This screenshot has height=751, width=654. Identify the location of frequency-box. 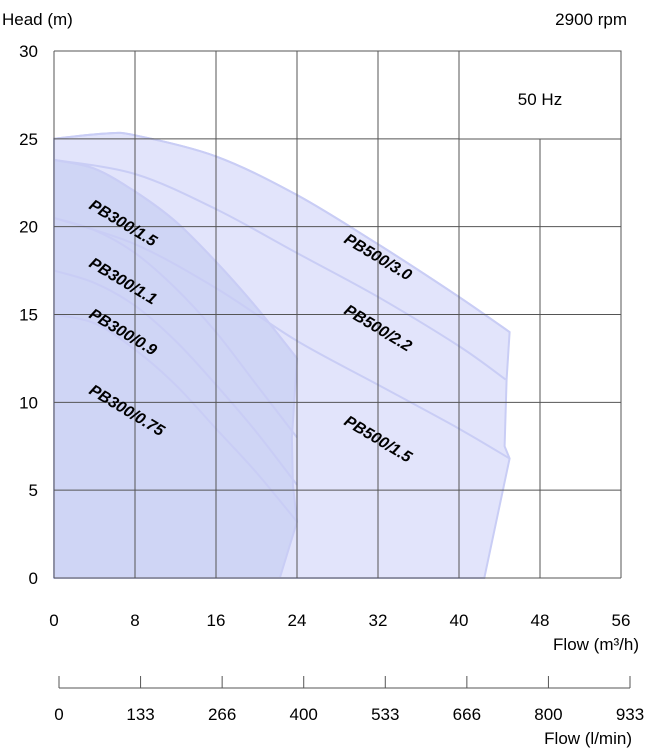
(540, 95).